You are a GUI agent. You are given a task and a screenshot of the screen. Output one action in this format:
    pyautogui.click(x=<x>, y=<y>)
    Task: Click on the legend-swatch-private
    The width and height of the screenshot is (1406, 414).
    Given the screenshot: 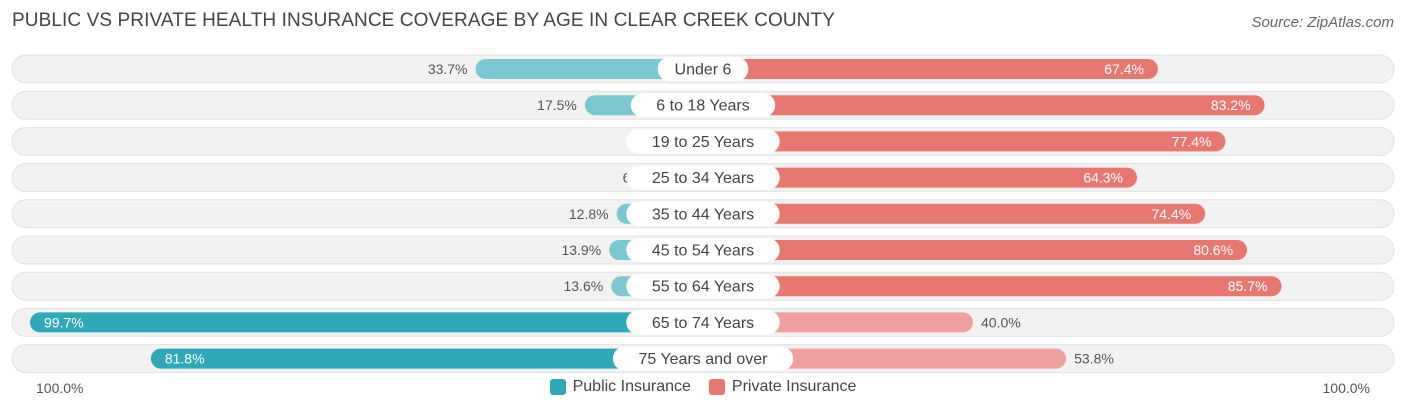 What is the action you would take?
    pyautogui.click(x=716, y=387)
    